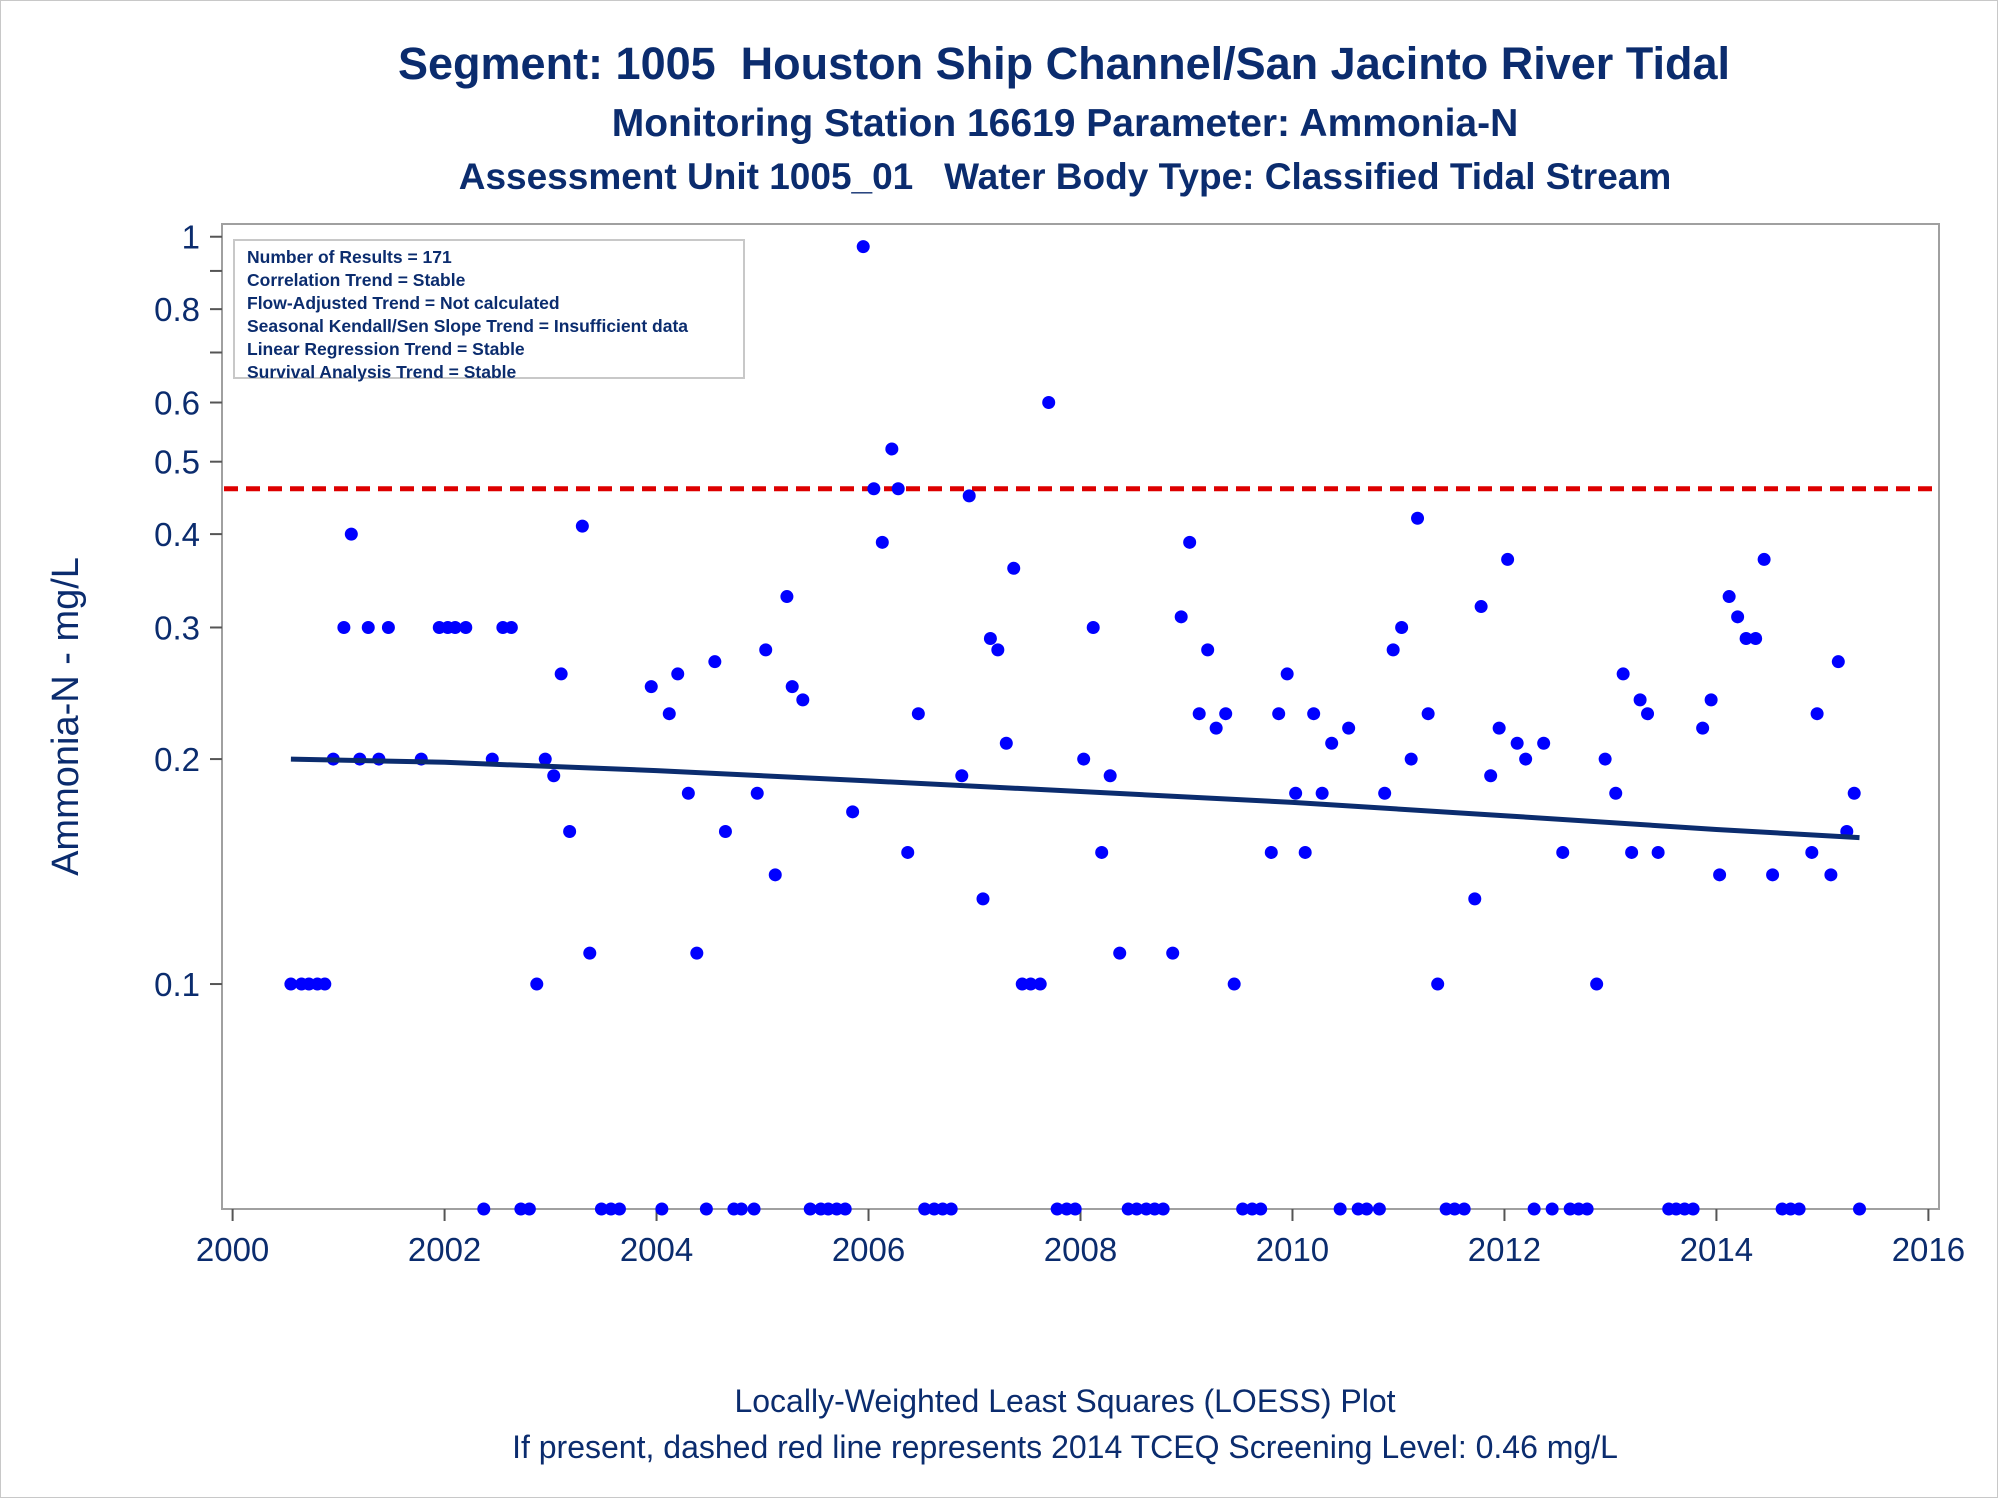 This screenshot has height=1500, width=2000. I want to click on flow-adjusted-trend-text: Flow-Adjusted Trend = Not calculated, so click(403, 303).